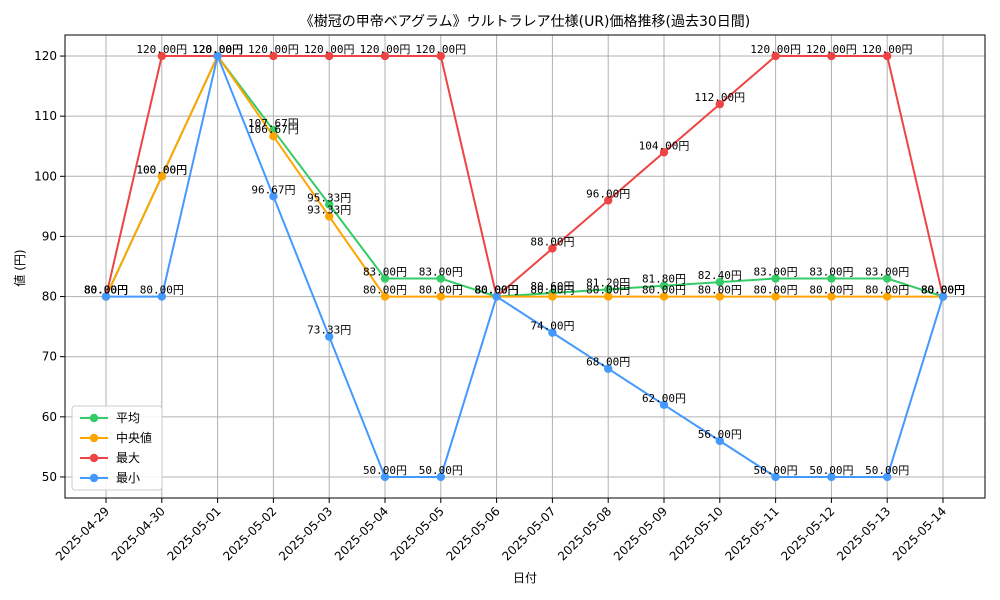 The image size is (1000, 600). I want to click on x-tick-label: 2025-05-10, so click(696, 533).